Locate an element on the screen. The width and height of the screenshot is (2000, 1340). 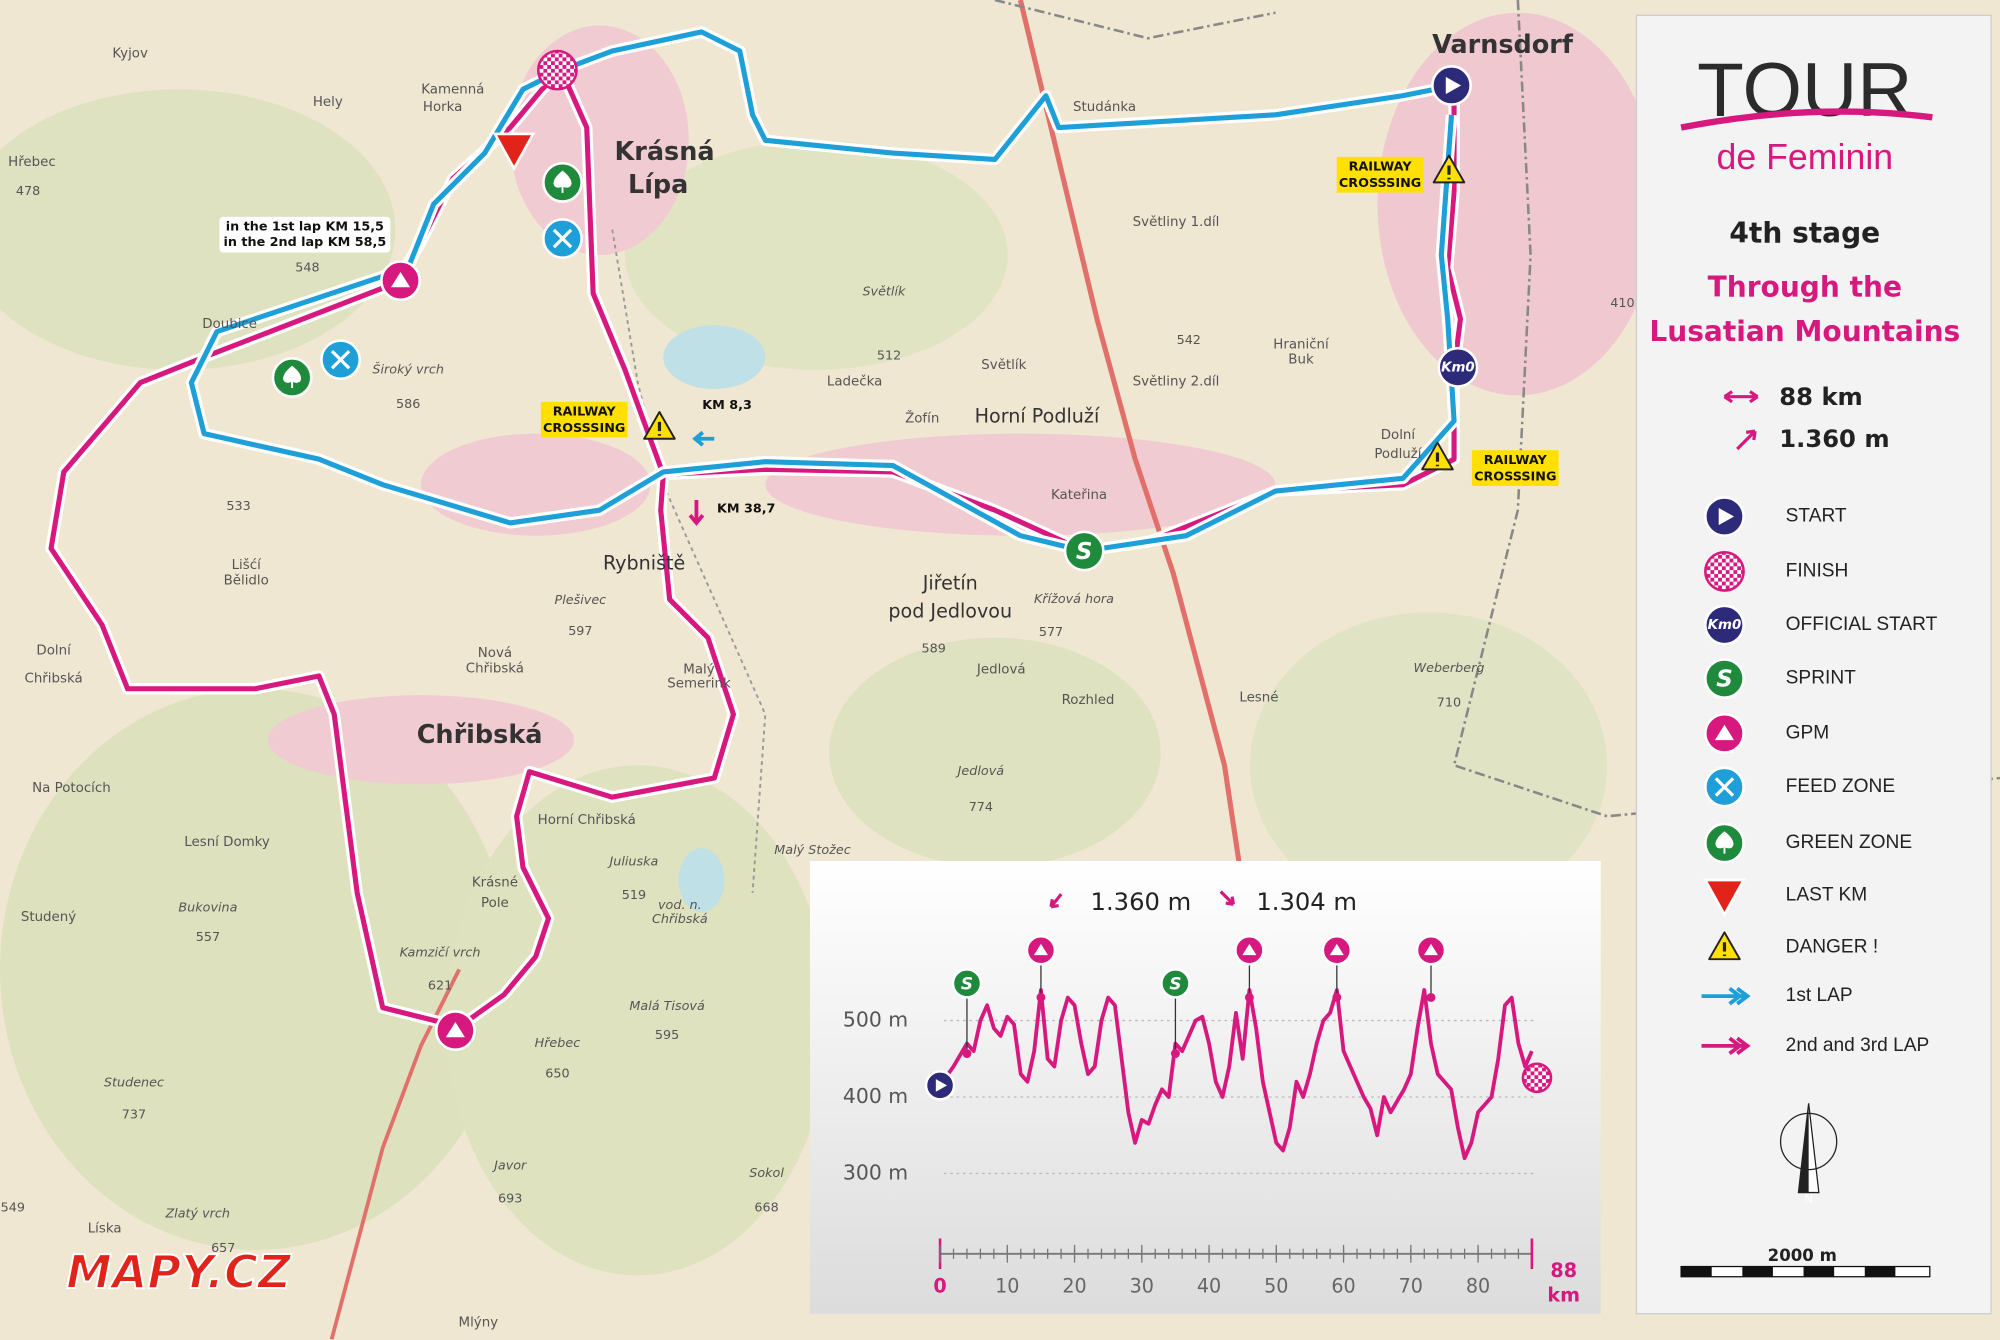
x-tick-label: 40 is located at coordinates (1209, 1285).